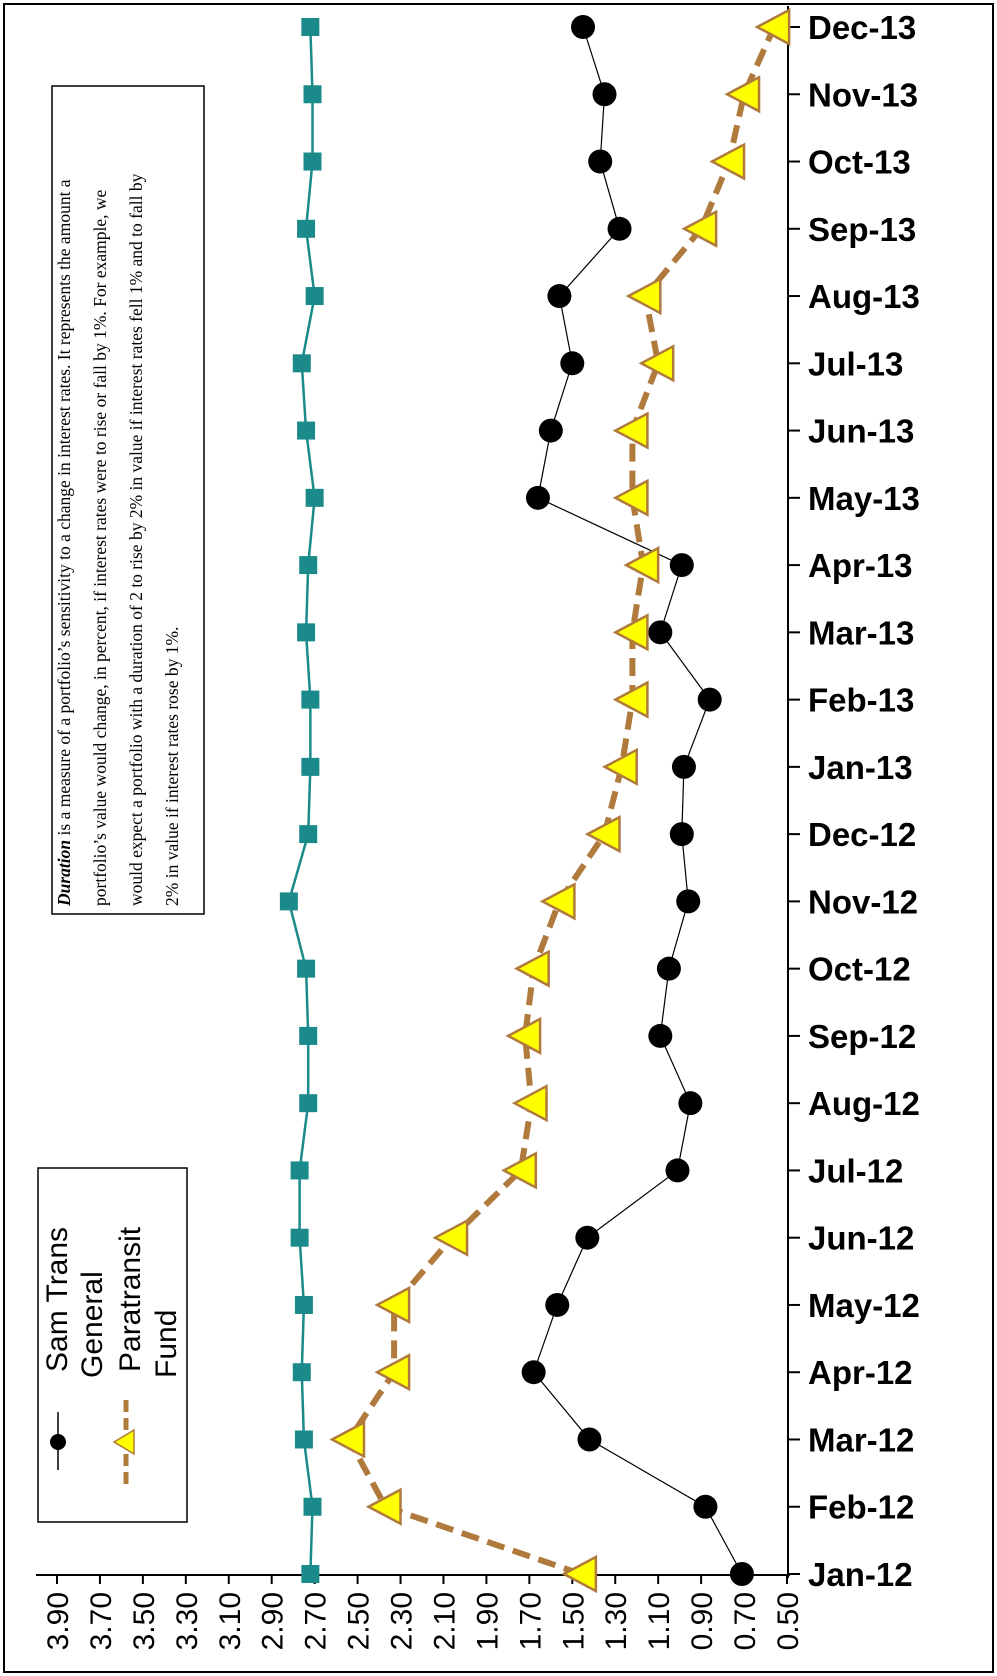 This screenshot has height=1676, width=997. I want to click on date-tick-label: Jul-12, so click(855, 1170).